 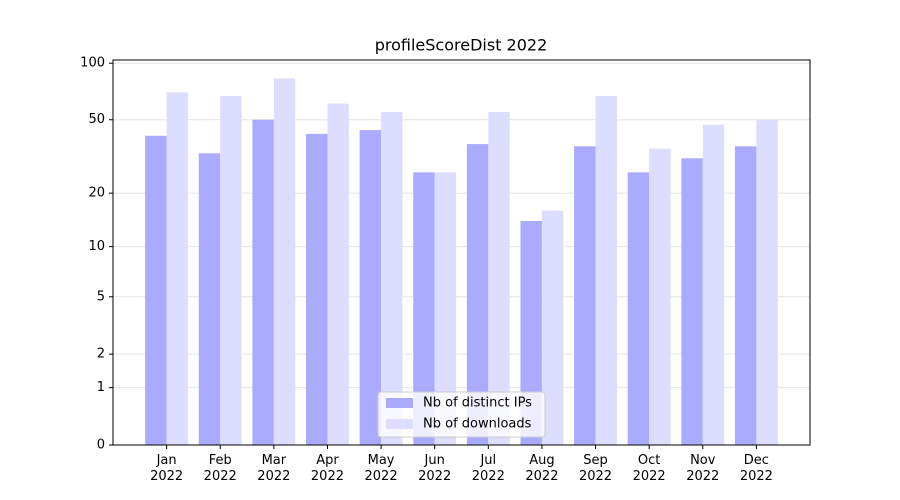 I want to click on x-tick-label: Mar 2022, so click(x=274, y=468).